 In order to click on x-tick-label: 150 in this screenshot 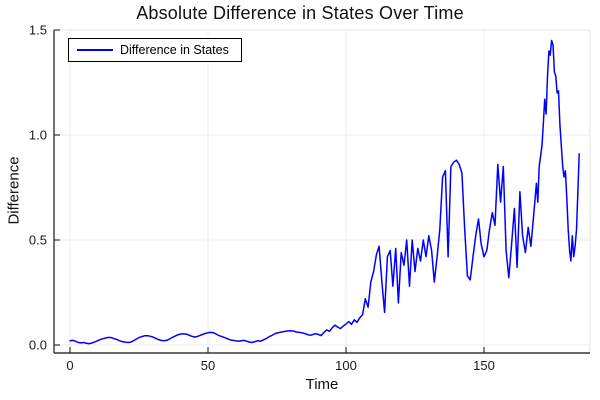, I will do `click(484, 365)`.